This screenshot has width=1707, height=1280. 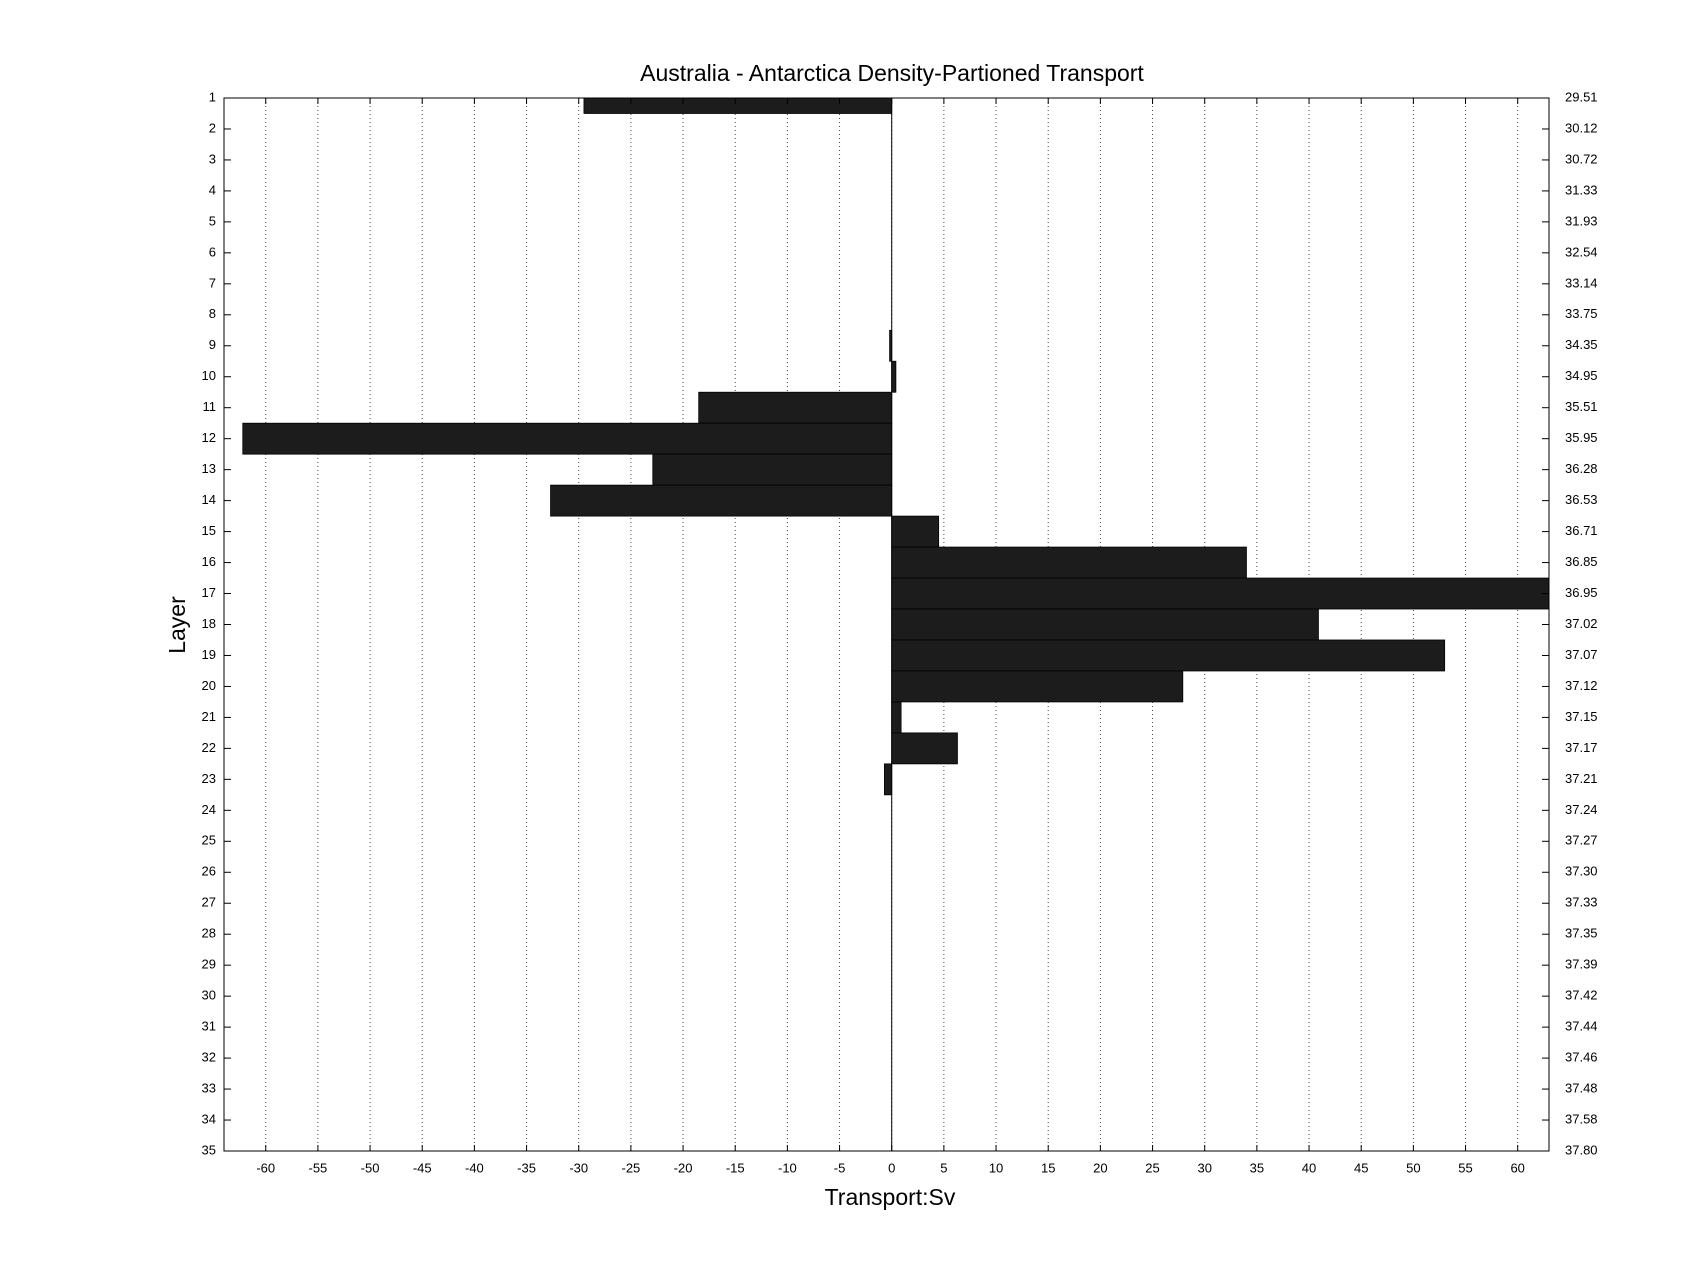 What do you see at coordinates (1581, 220) in the screenshot?
I see `y2-tick-label: 31.93` at bounding box center [1581, 220].